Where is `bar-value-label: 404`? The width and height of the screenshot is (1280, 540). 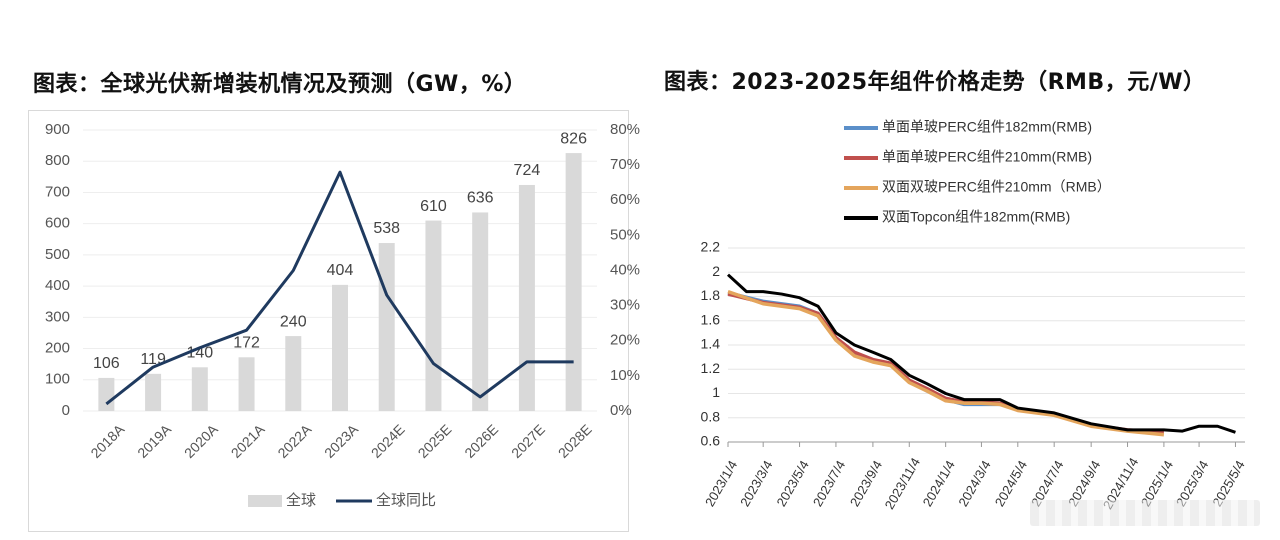 bar-value-label: 404 is located at coordinates (340, 270).